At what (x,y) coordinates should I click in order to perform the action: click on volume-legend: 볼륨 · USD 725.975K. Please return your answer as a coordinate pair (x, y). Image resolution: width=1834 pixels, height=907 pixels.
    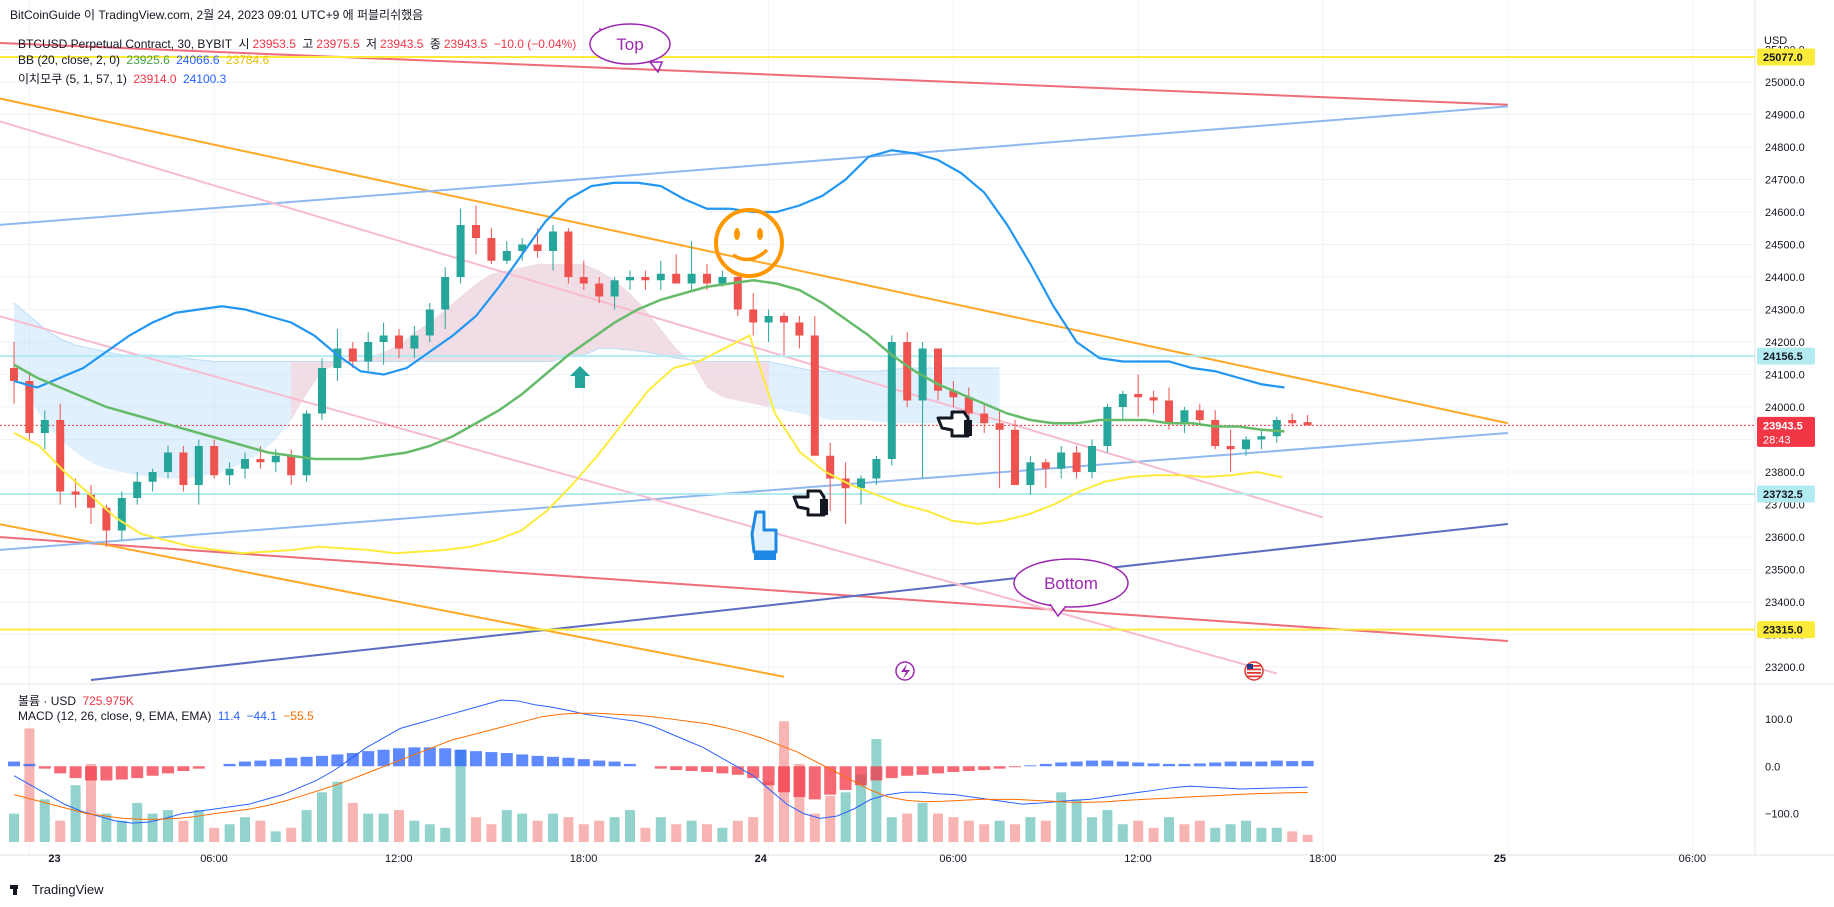
    Looking at the image, I should click on (77, 700).